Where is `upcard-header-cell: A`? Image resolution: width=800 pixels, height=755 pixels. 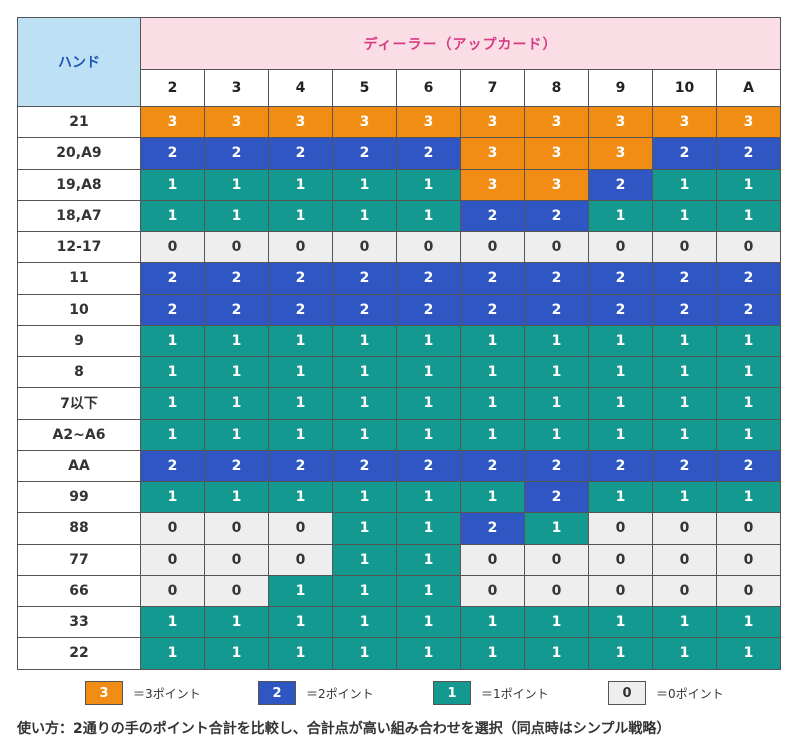 upcard-header-cell: A is located at coordinates (748, 88).